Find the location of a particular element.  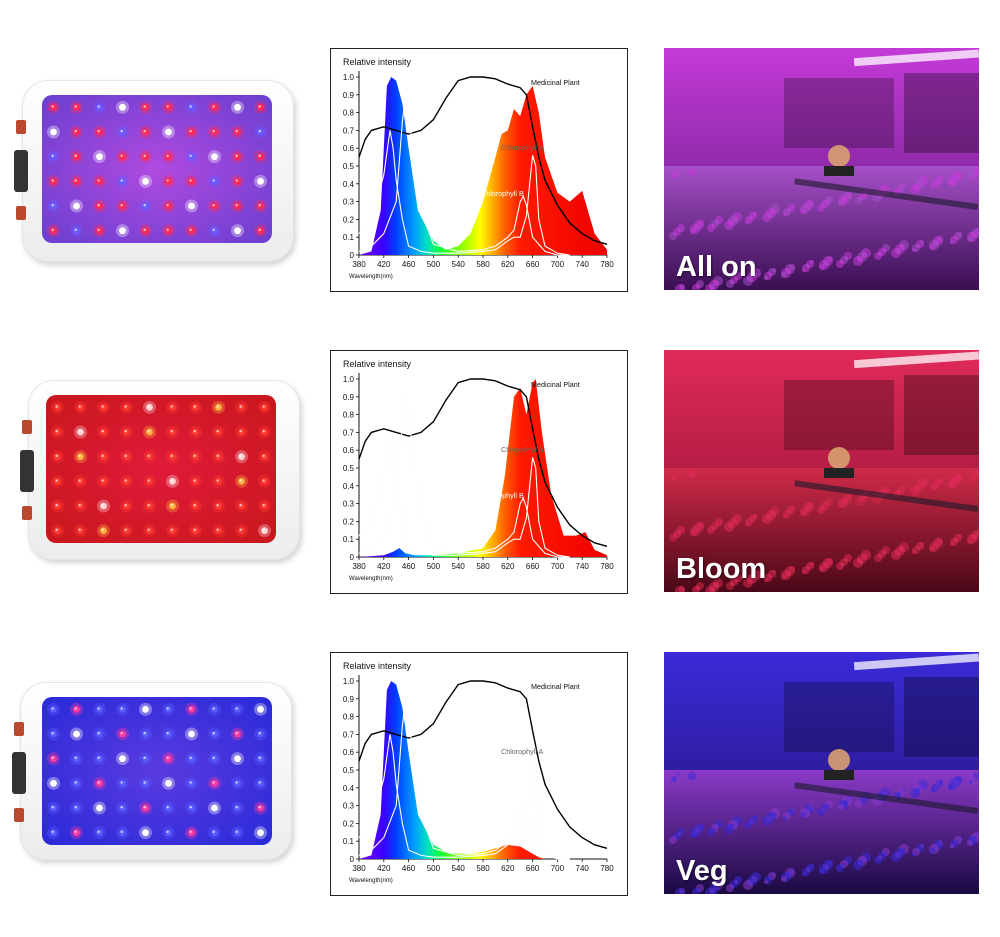

y-tick-label: 0.6 is located at coordinates (349, 450).